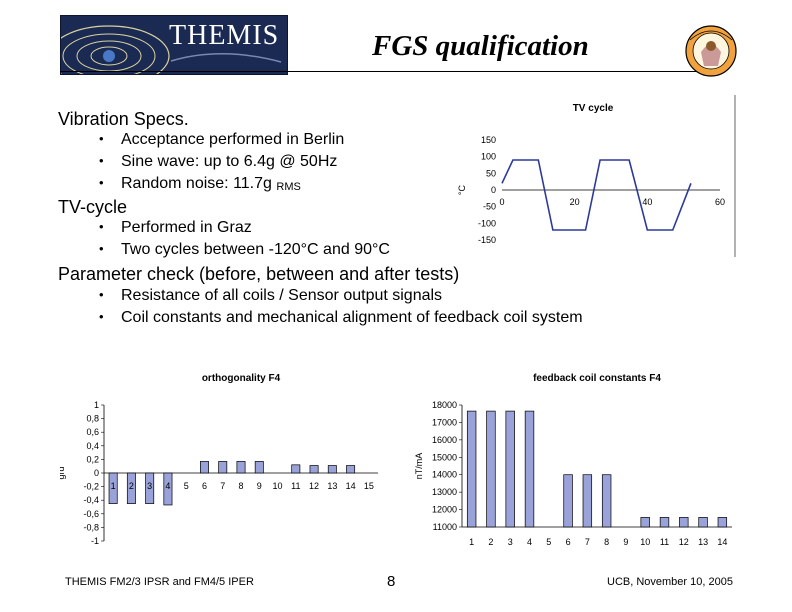 This screenshot has height=612, width=792. I want to click on y-tick-label: 50, so click(491, 173).